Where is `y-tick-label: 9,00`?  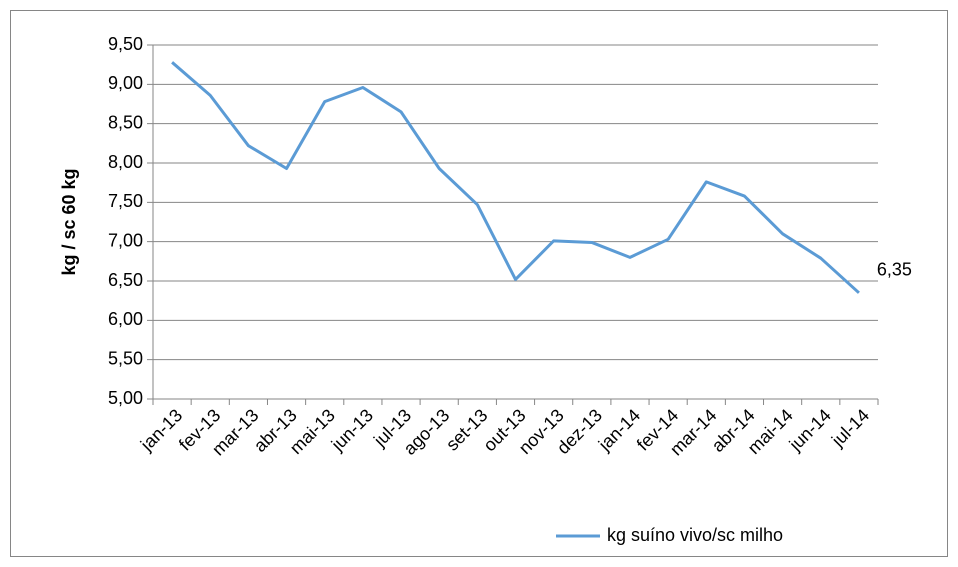 y-tick-label: 9,00 is located at coordinates (125, 83).